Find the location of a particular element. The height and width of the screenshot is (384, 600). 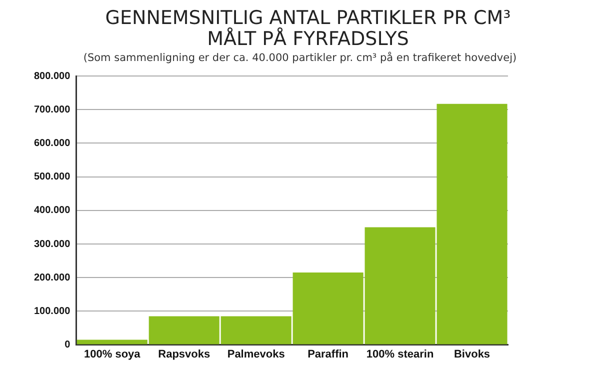

y-tick-label: 100.000 is located at coordinates (52, 311).